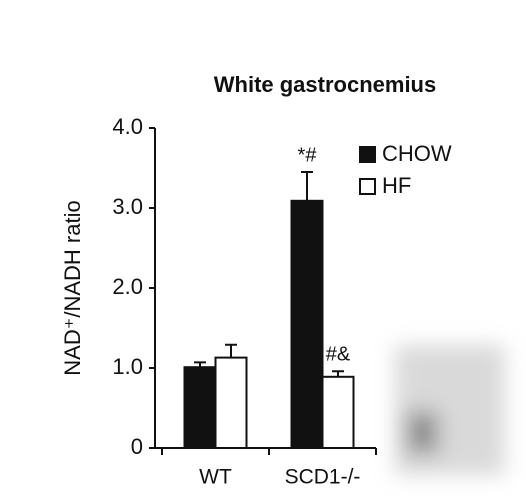 This screenshot has height=501, width=526. What do you see at coordinates (323, 477) in the screenshot?
I see `x-tick-label: SCD1-/-` at bounding box center [323, 477].